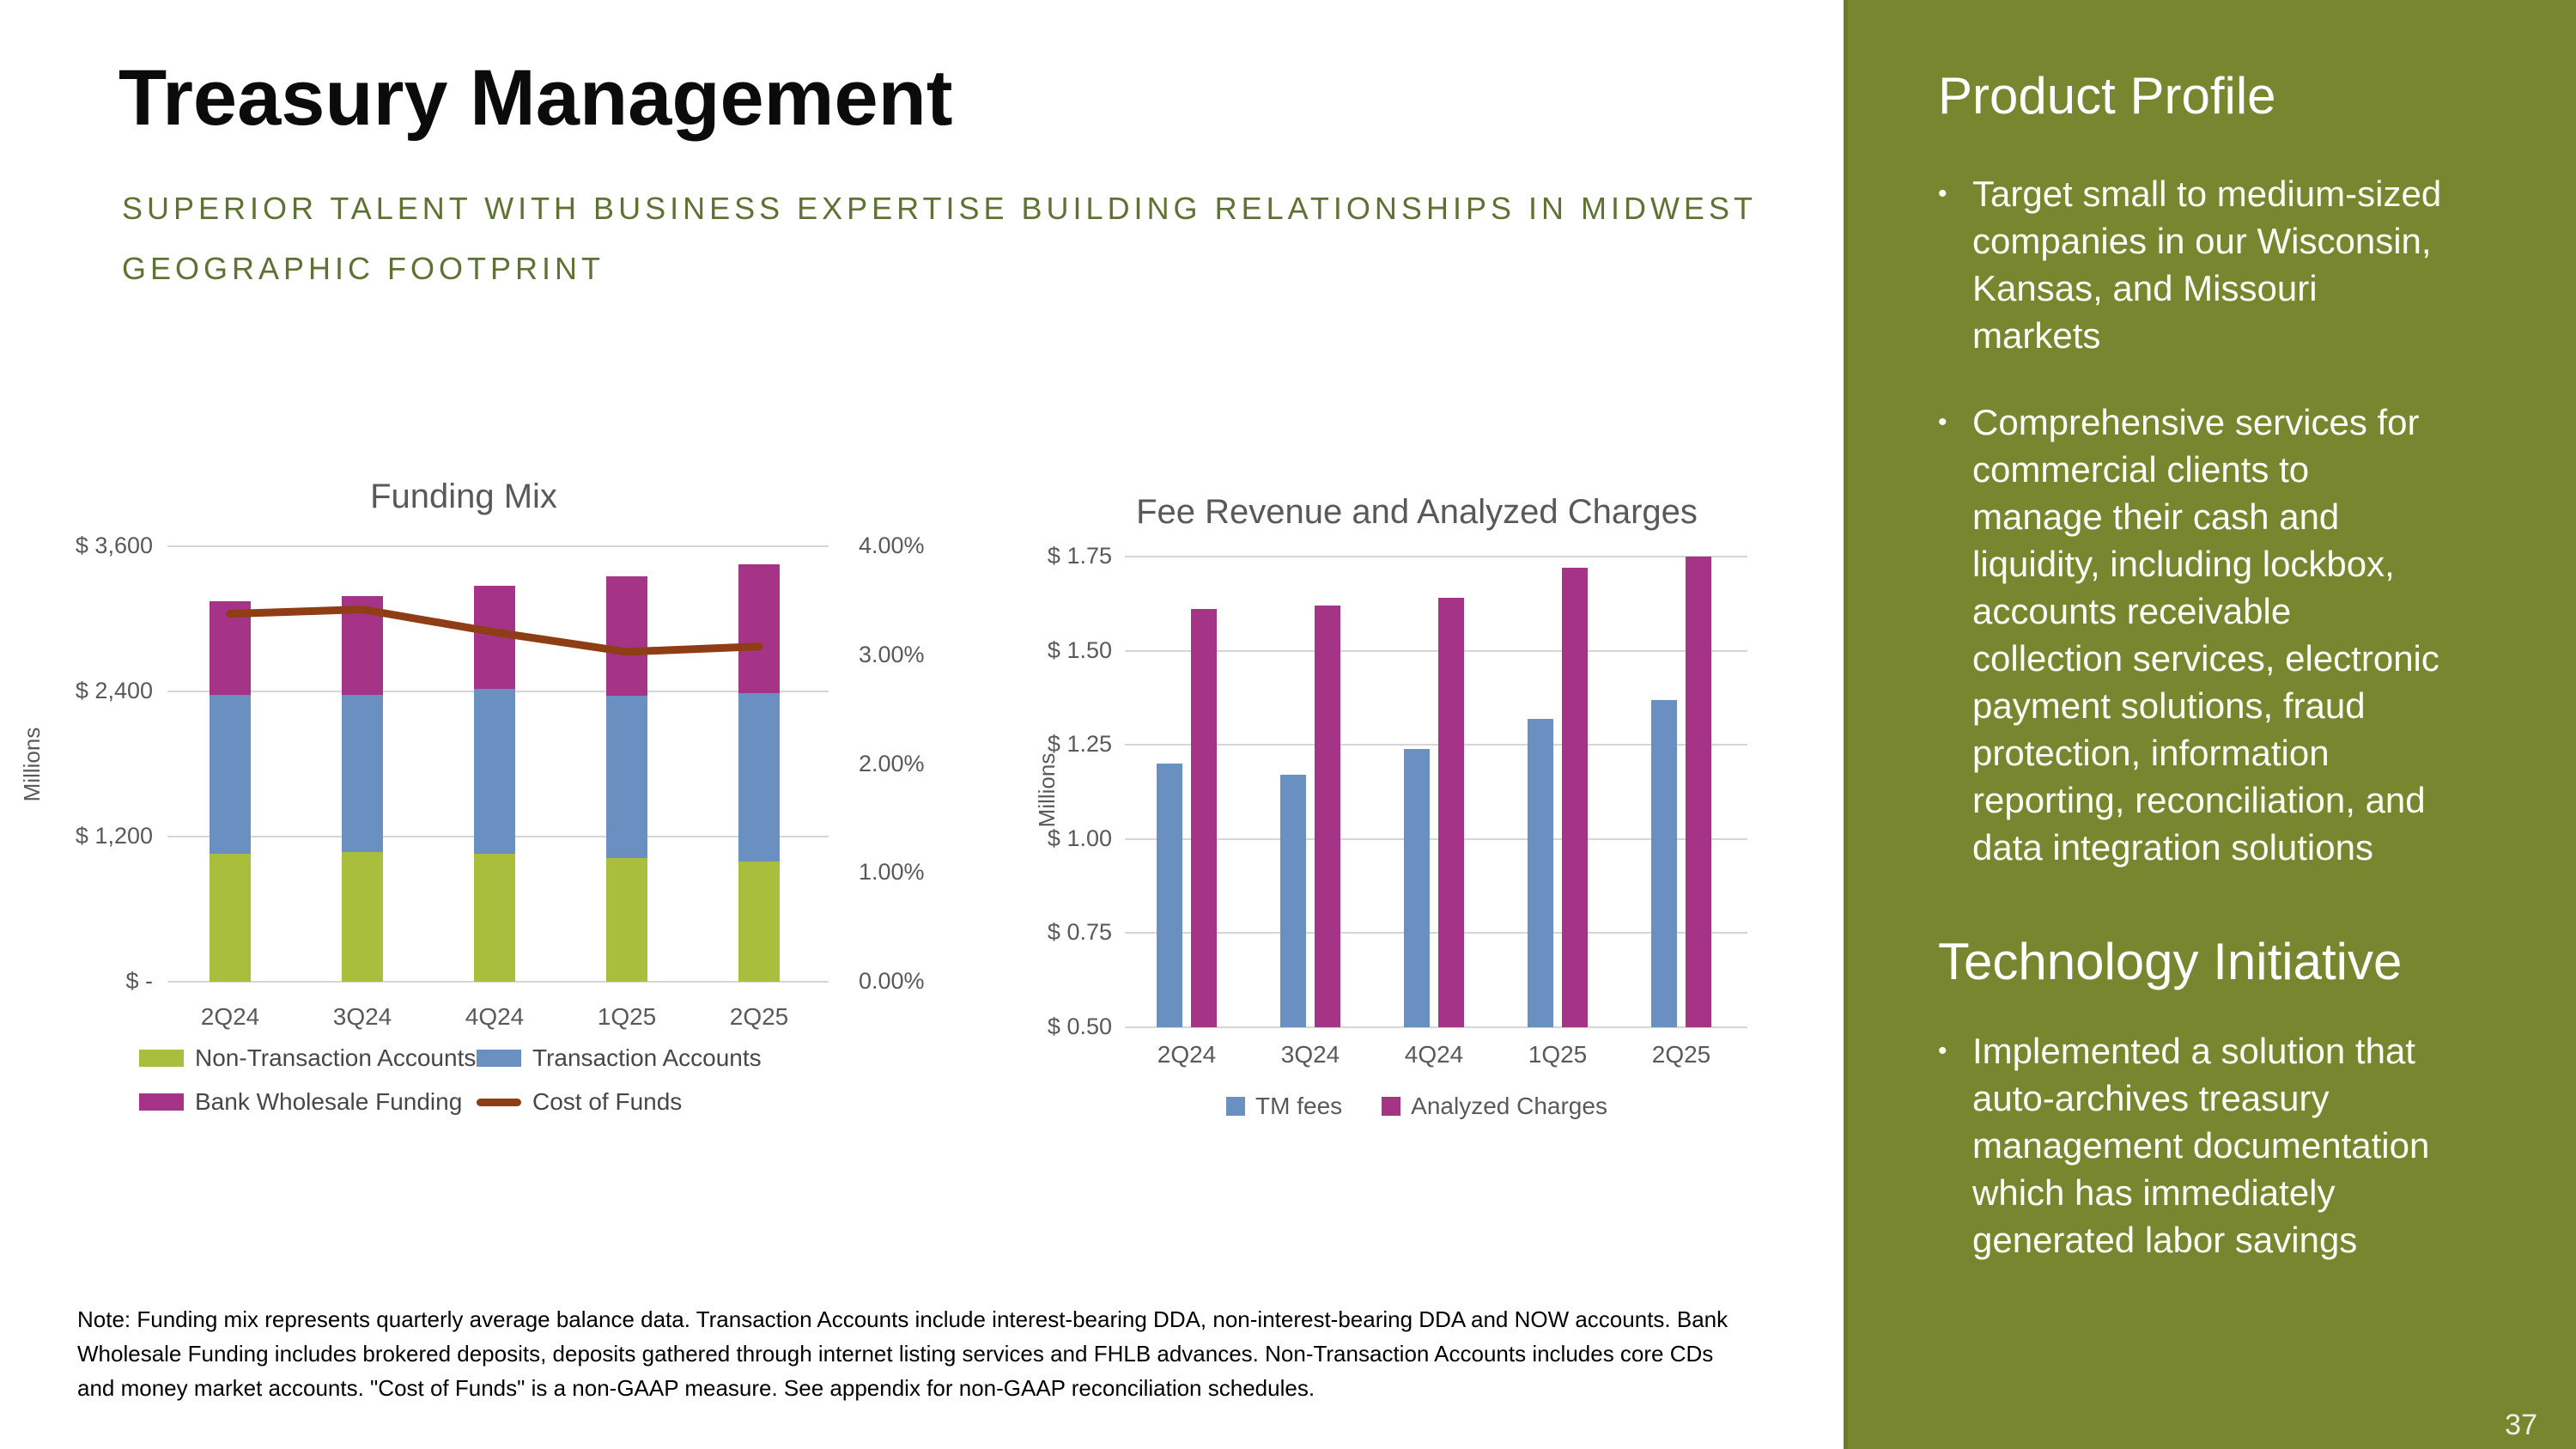  Describe the element at coordinates (1391, 1106) in the screenshot. I see `analyzed-charges-swatch-icon` at that location.